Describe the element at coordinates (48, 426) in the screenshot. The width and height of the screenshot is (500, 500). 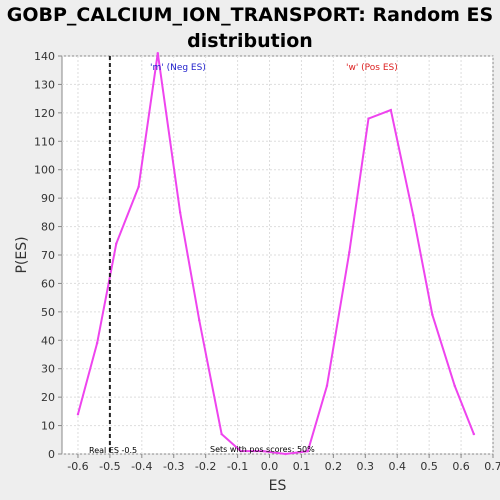
I see `y-tick-label: 10` at that location.